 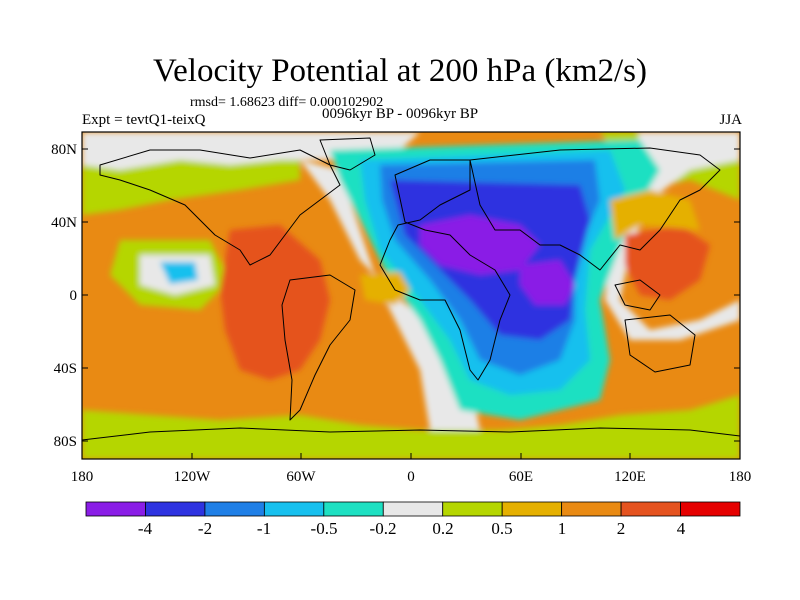 I want to click on lat-tick-label: 40S, so click(x=65, y=369).